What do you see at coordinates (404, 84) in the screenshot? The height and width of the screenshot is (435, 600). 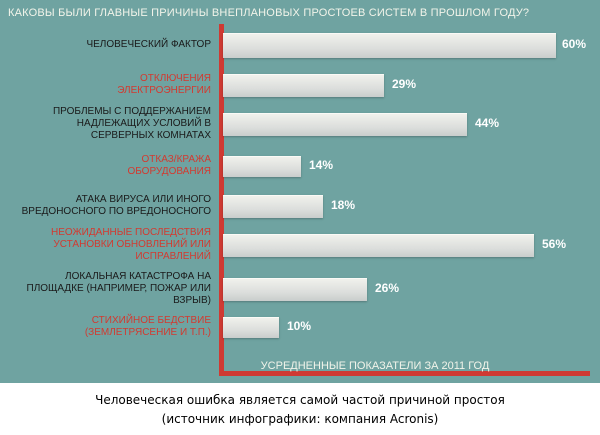 I see `value-label-2: 29%` at bounding box center [404, 84].